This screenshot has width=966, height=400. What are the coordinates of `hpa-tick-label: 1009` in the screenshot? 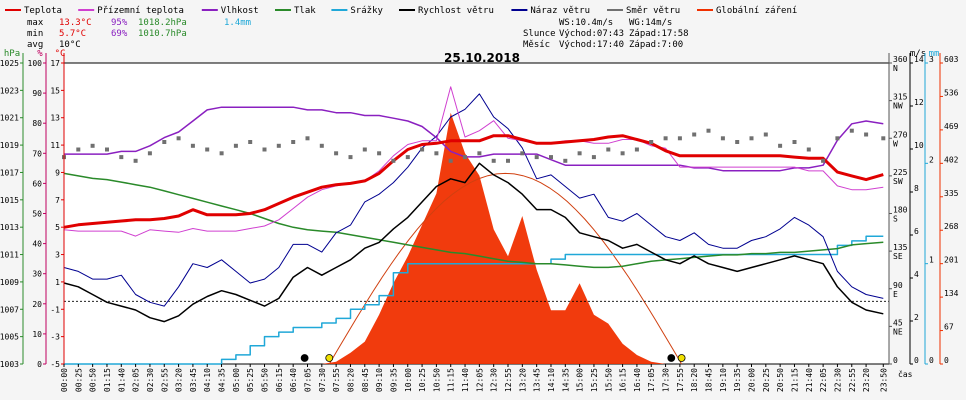 It's located at (9, 282).